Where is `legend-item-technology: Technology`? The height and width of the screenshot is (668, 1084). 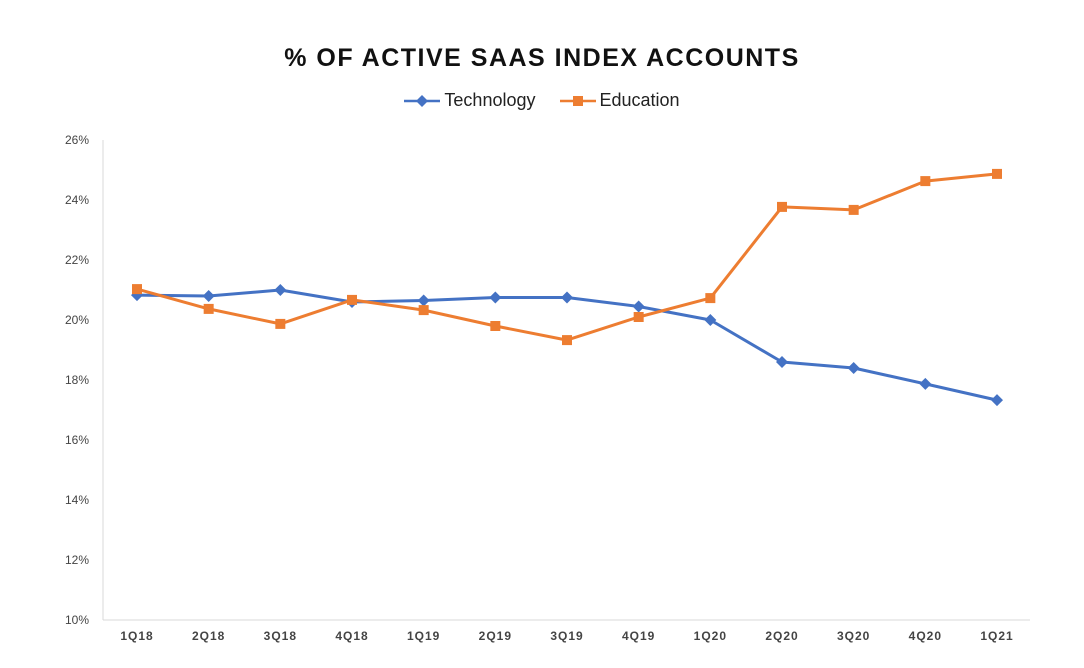 legend-item-technology: Technology is located at coordinates (470, 100).